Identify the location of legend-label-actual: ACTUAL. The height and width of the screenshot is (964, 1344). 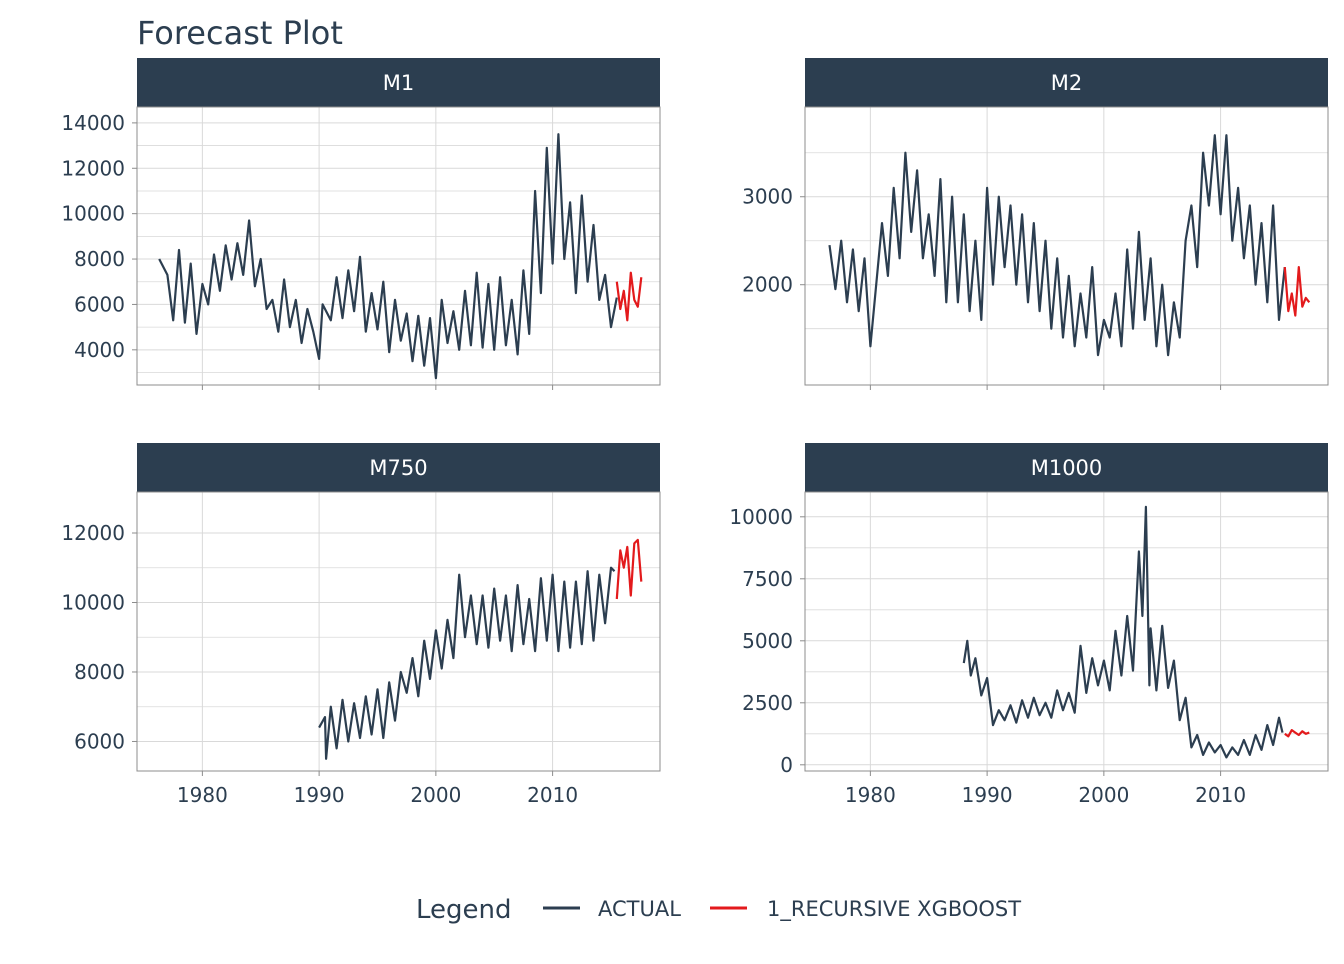
(639, 909).